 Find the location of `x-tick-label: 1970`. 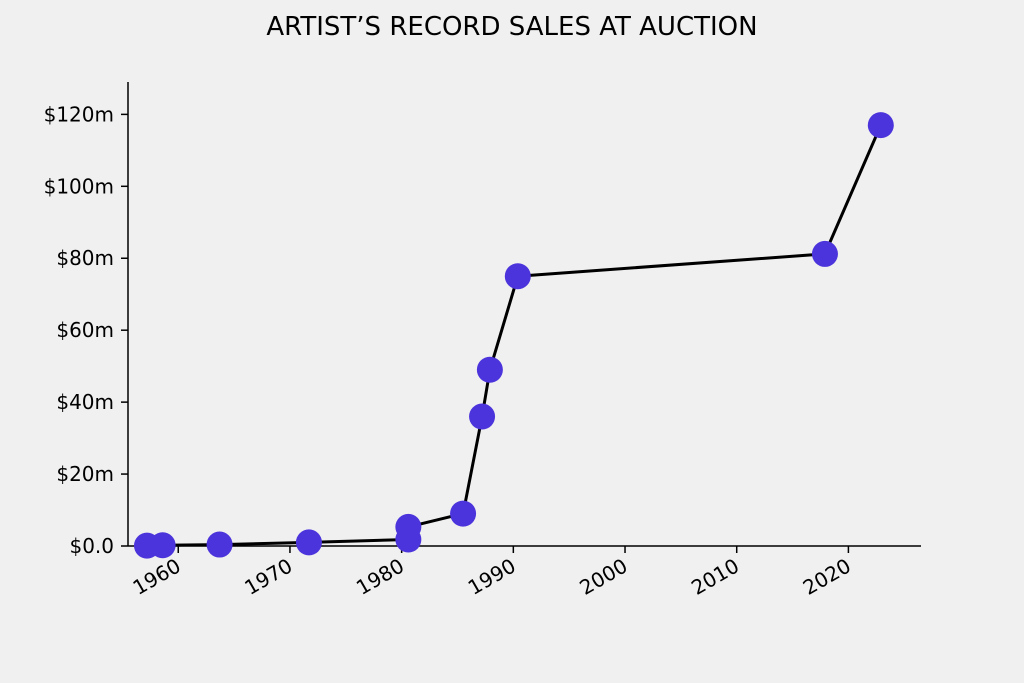

x-tick-label: 1970 is located at coordinates (268, 577).